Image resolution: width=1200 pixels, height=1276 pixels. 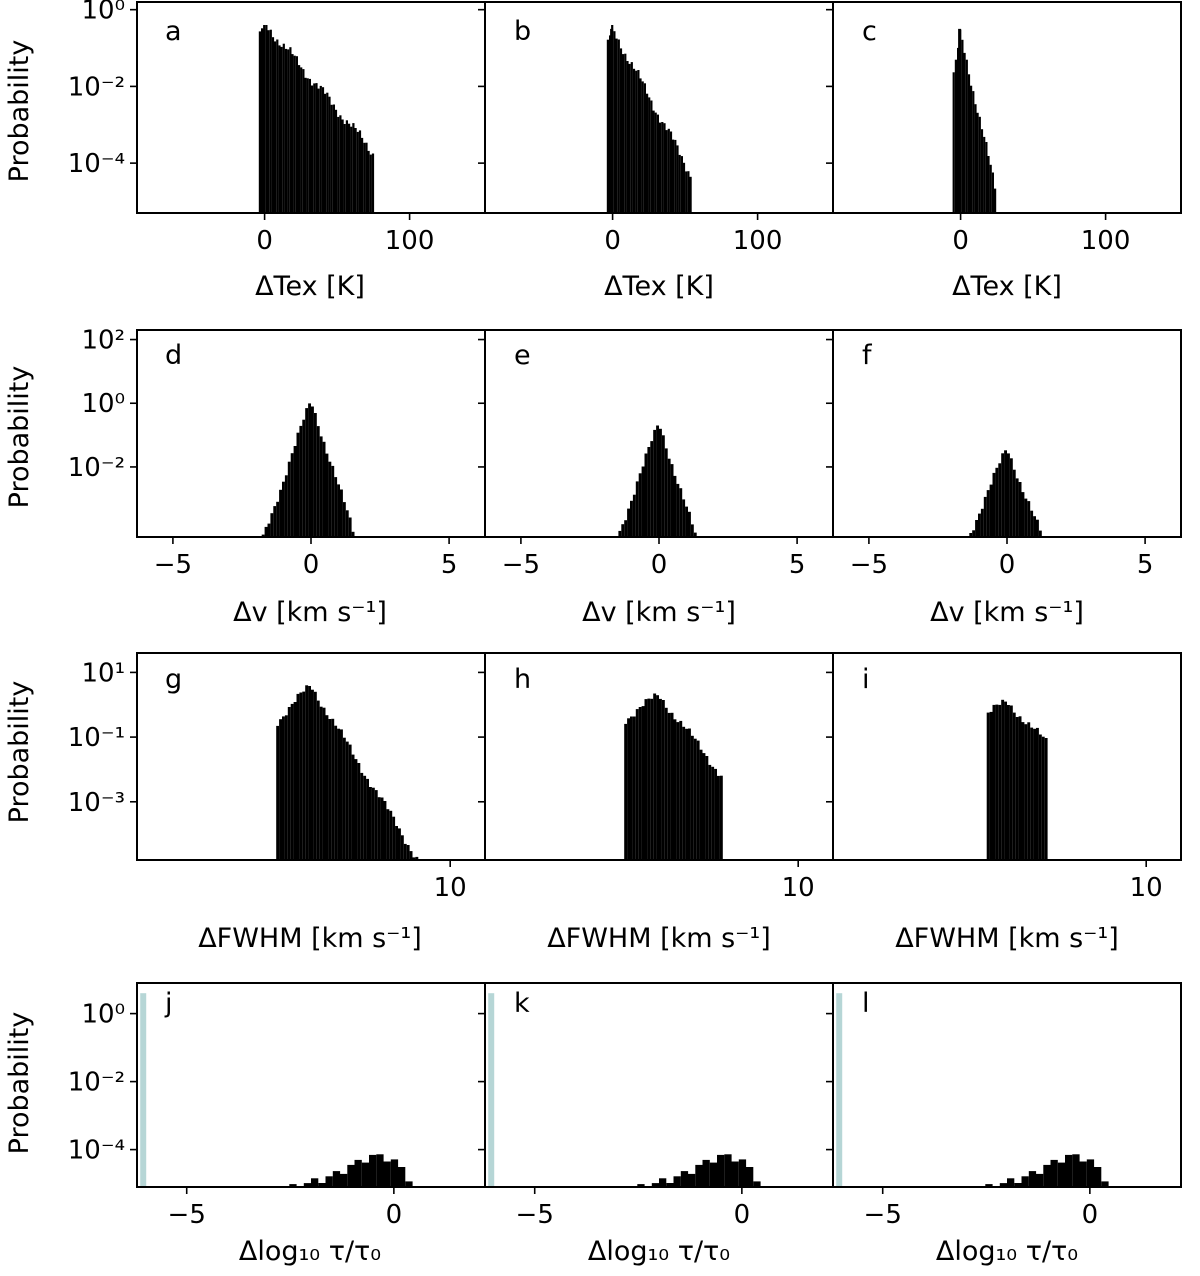 What do you see at coordinates (656, 128) in the screenshot?
I see `panel-b: 0 100` at bounding box center [656, 128].